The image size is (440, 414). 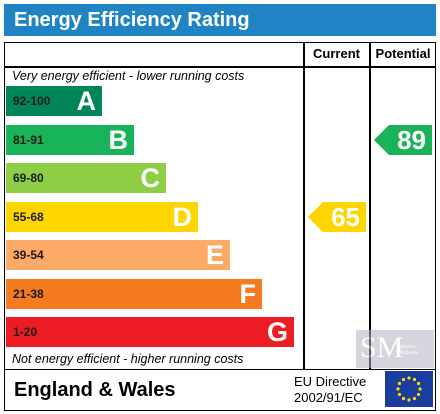 What do you see at coordinates (86, 178) in the screenshot?
I see `band-c: 69-80 C` at bounding box center [86, 178].